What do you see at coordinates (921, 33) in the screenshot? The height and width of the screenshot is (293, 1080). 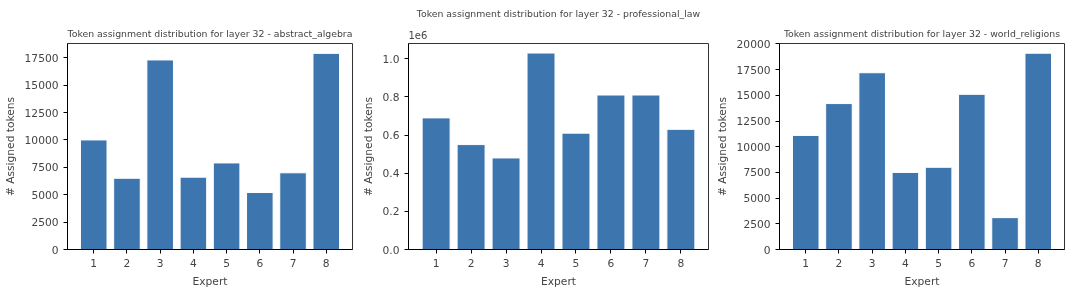 I see `chart-title: Token assignment distribution for layer 32 - world_religions` at bounding box center [921, 33].